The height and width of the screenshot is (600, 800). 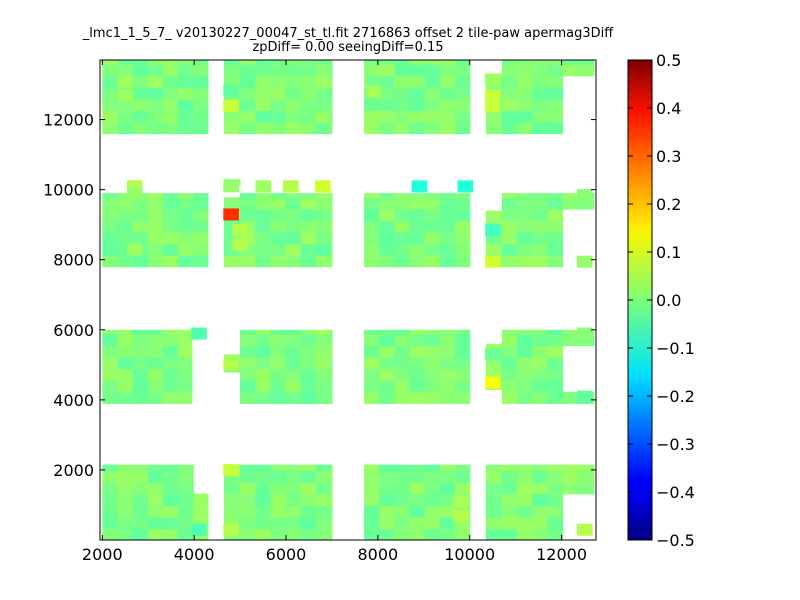 What do you see at coordinates (675, 540) in the screenshot?
I see `colorbar-tick-label: −0.5` at bounding box center [675, 540].